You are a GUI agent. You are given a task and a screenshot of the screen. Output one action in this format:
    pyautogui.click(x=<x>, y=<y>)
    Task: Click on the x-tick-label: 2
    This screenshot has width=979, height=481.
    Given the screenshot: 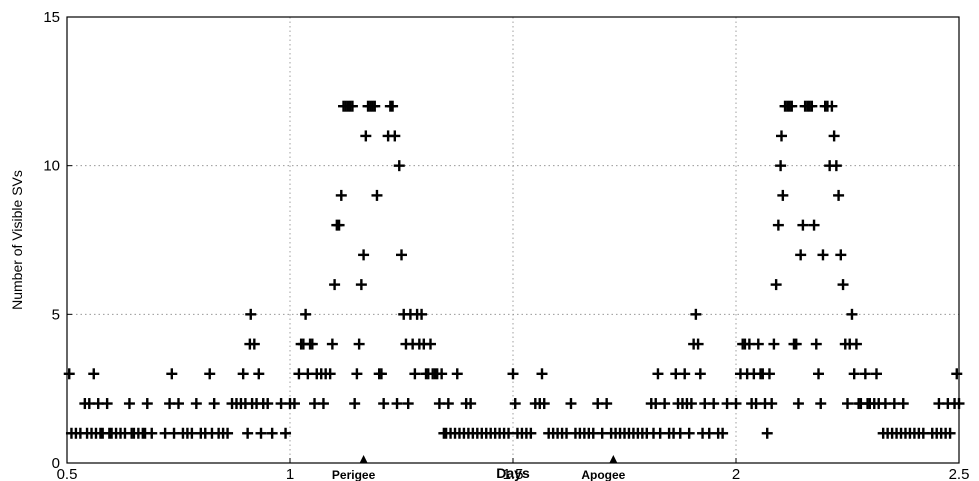 What is the action you would take?
    pyautogui.click(x=736, y=473)
    